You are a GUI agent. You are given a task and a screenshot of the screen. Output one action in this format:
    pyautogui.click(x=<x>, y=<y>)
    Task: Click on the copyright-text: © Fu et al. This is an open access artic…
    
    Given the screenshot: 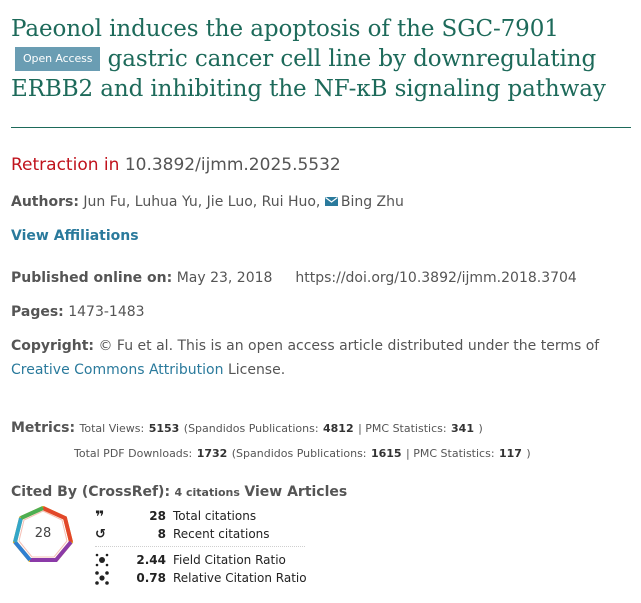 What is the action you would take?
    pyautogui.click(x=349, y=346)
    